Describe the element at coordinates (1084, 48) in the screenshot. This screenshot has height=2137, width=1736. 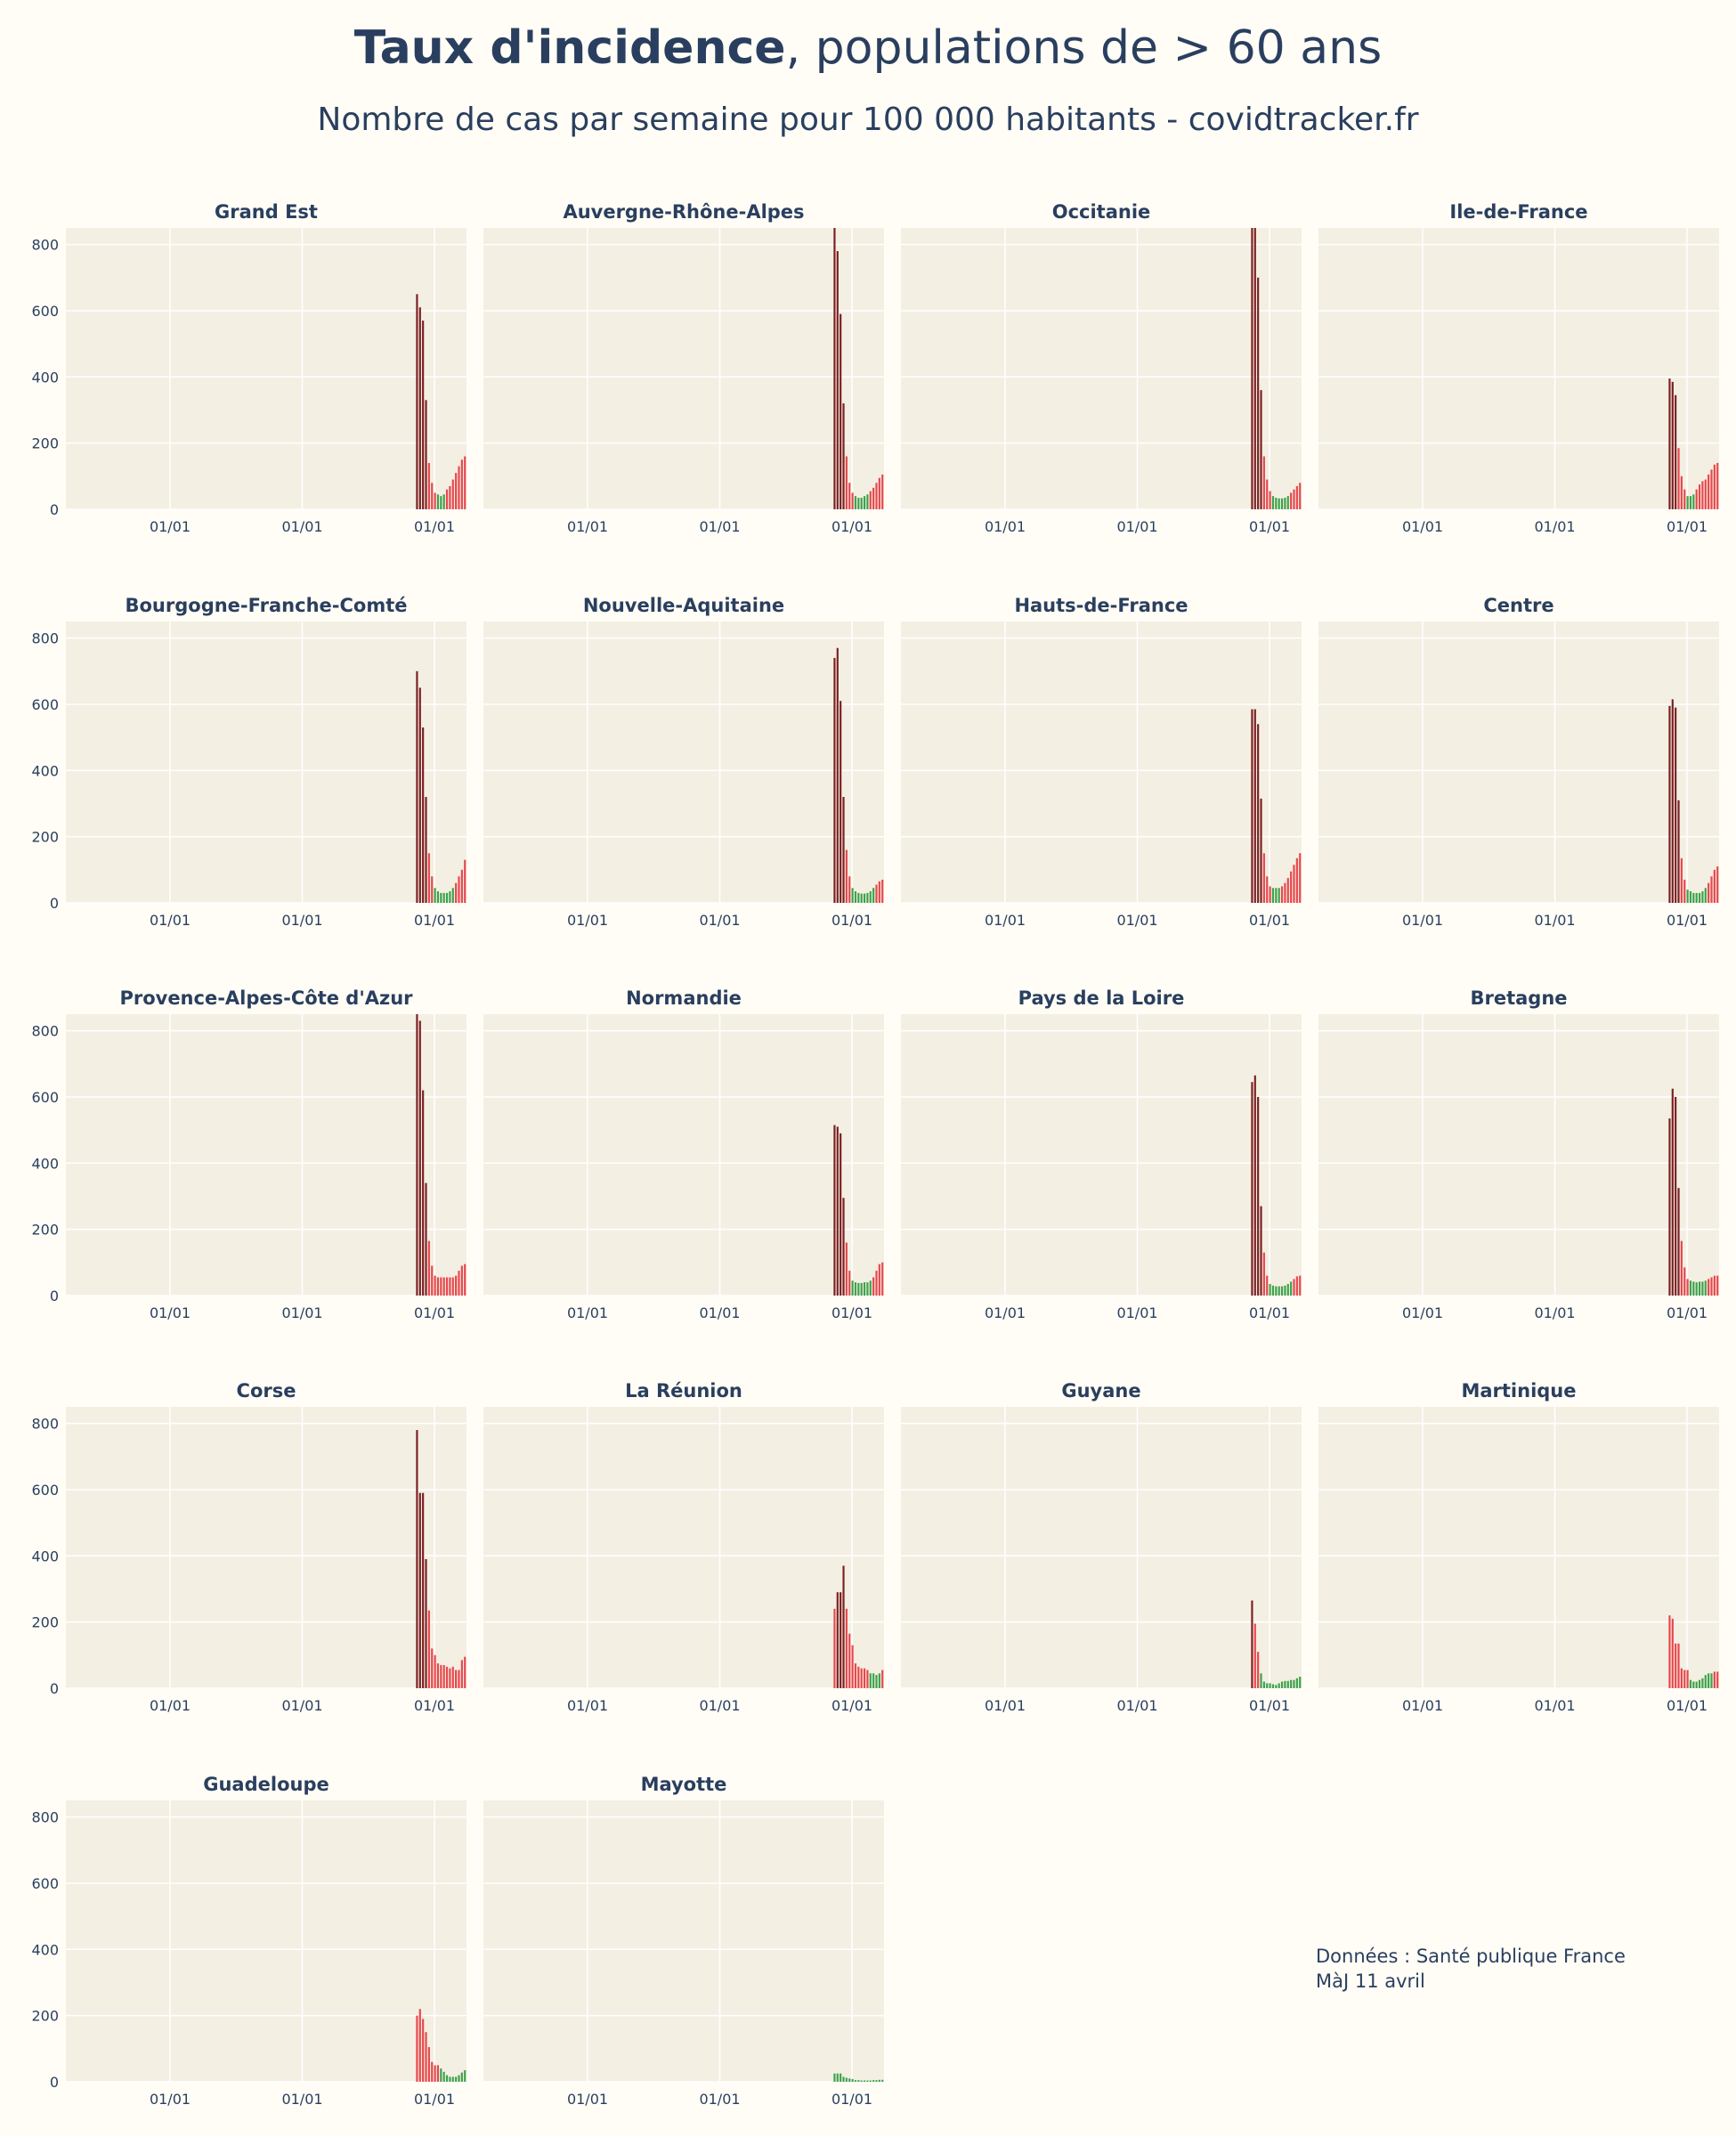
I see `chart-title-rest: , populations de > 60 ans` at that location.